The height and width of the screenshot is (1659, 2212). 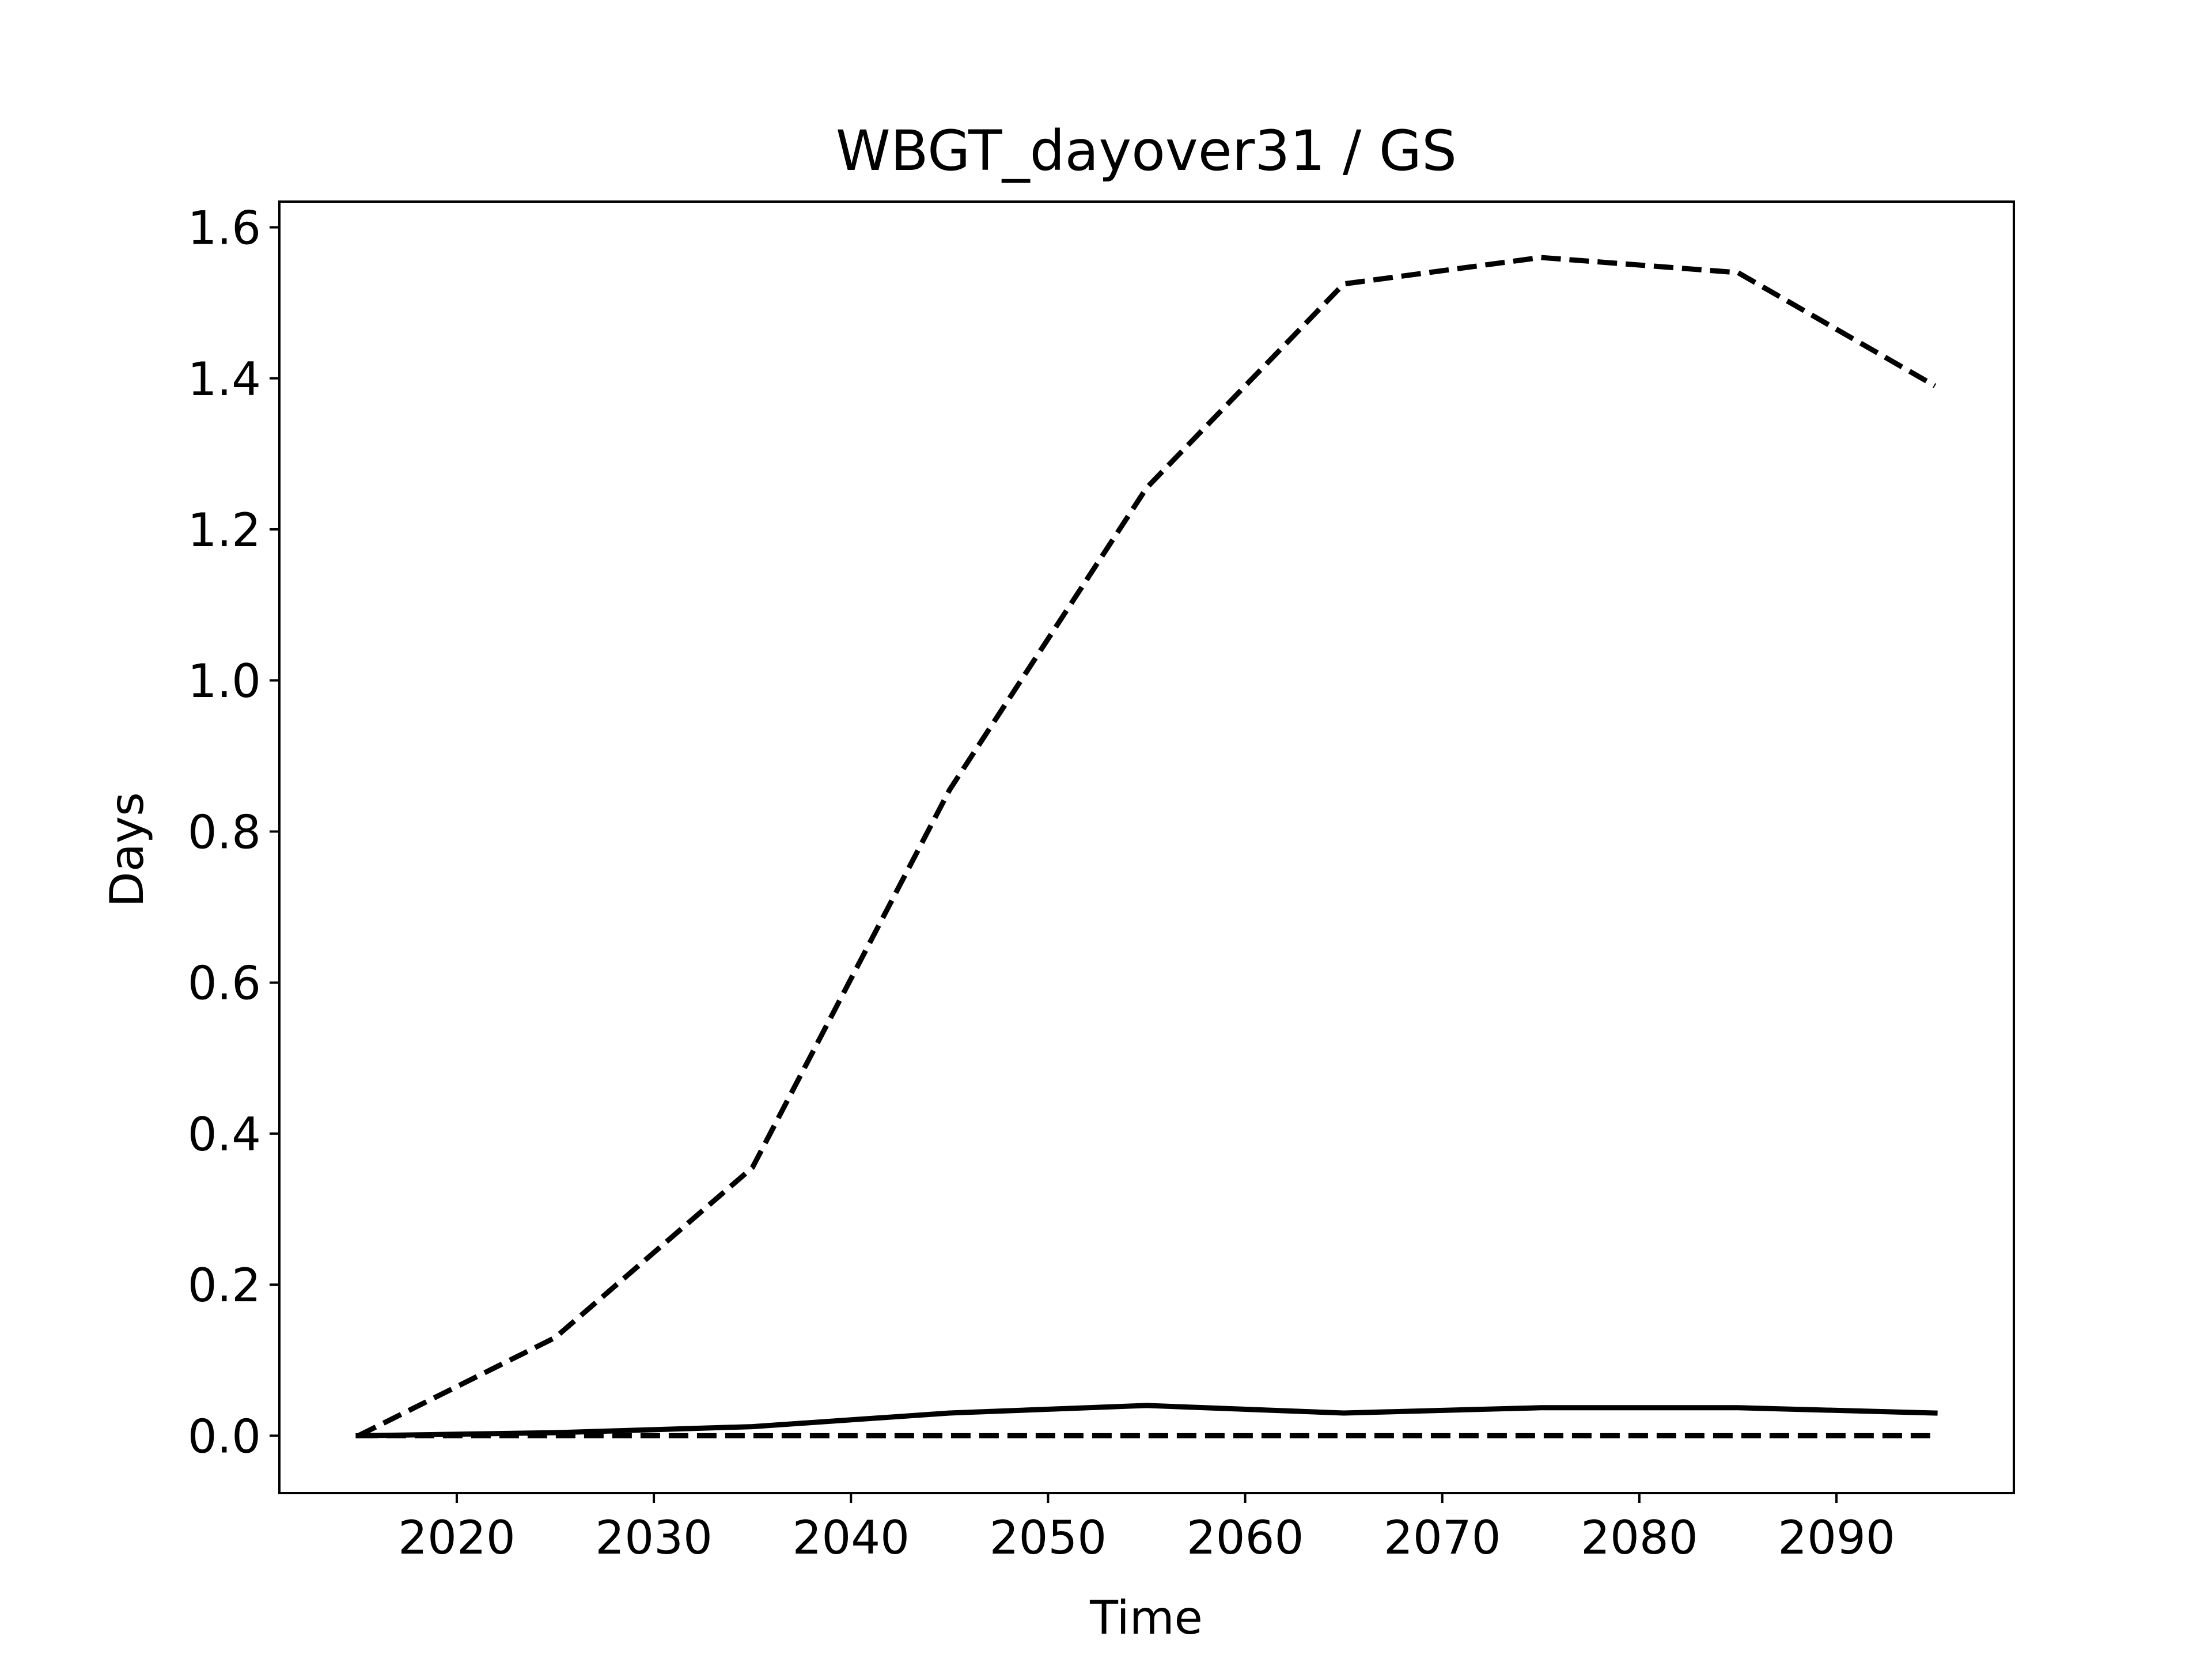 I want to click on x-tick-label: 2020, so click(x=457, y=1538).